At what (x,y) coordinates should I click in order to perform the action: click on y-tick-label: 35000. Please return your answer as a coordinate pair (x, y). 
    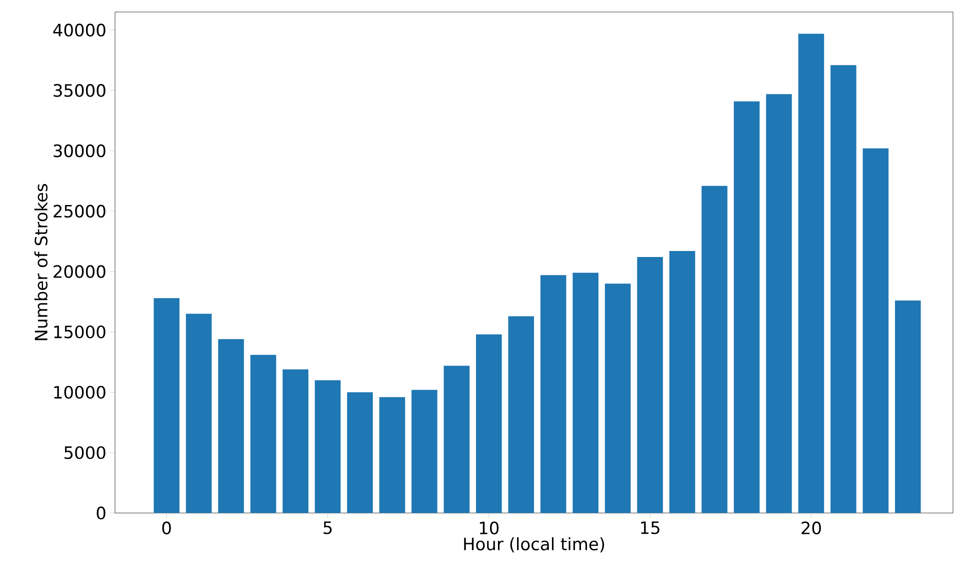
    Looking at the image, I should click on (80, 90).